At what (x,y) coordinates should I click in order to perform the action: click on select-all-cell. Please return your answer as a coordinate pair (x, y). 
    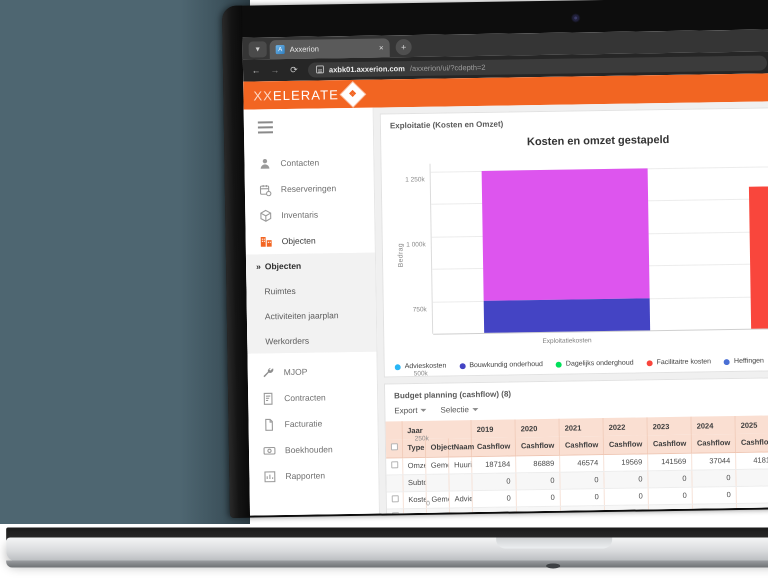
    Looking at the image, I should click on (394, 448).